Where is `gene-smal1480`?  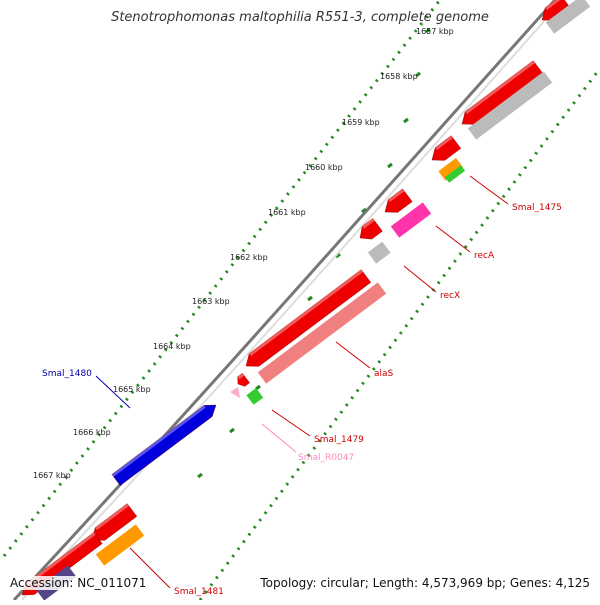
gene-smal1480 is located at coordinates (164, 445).